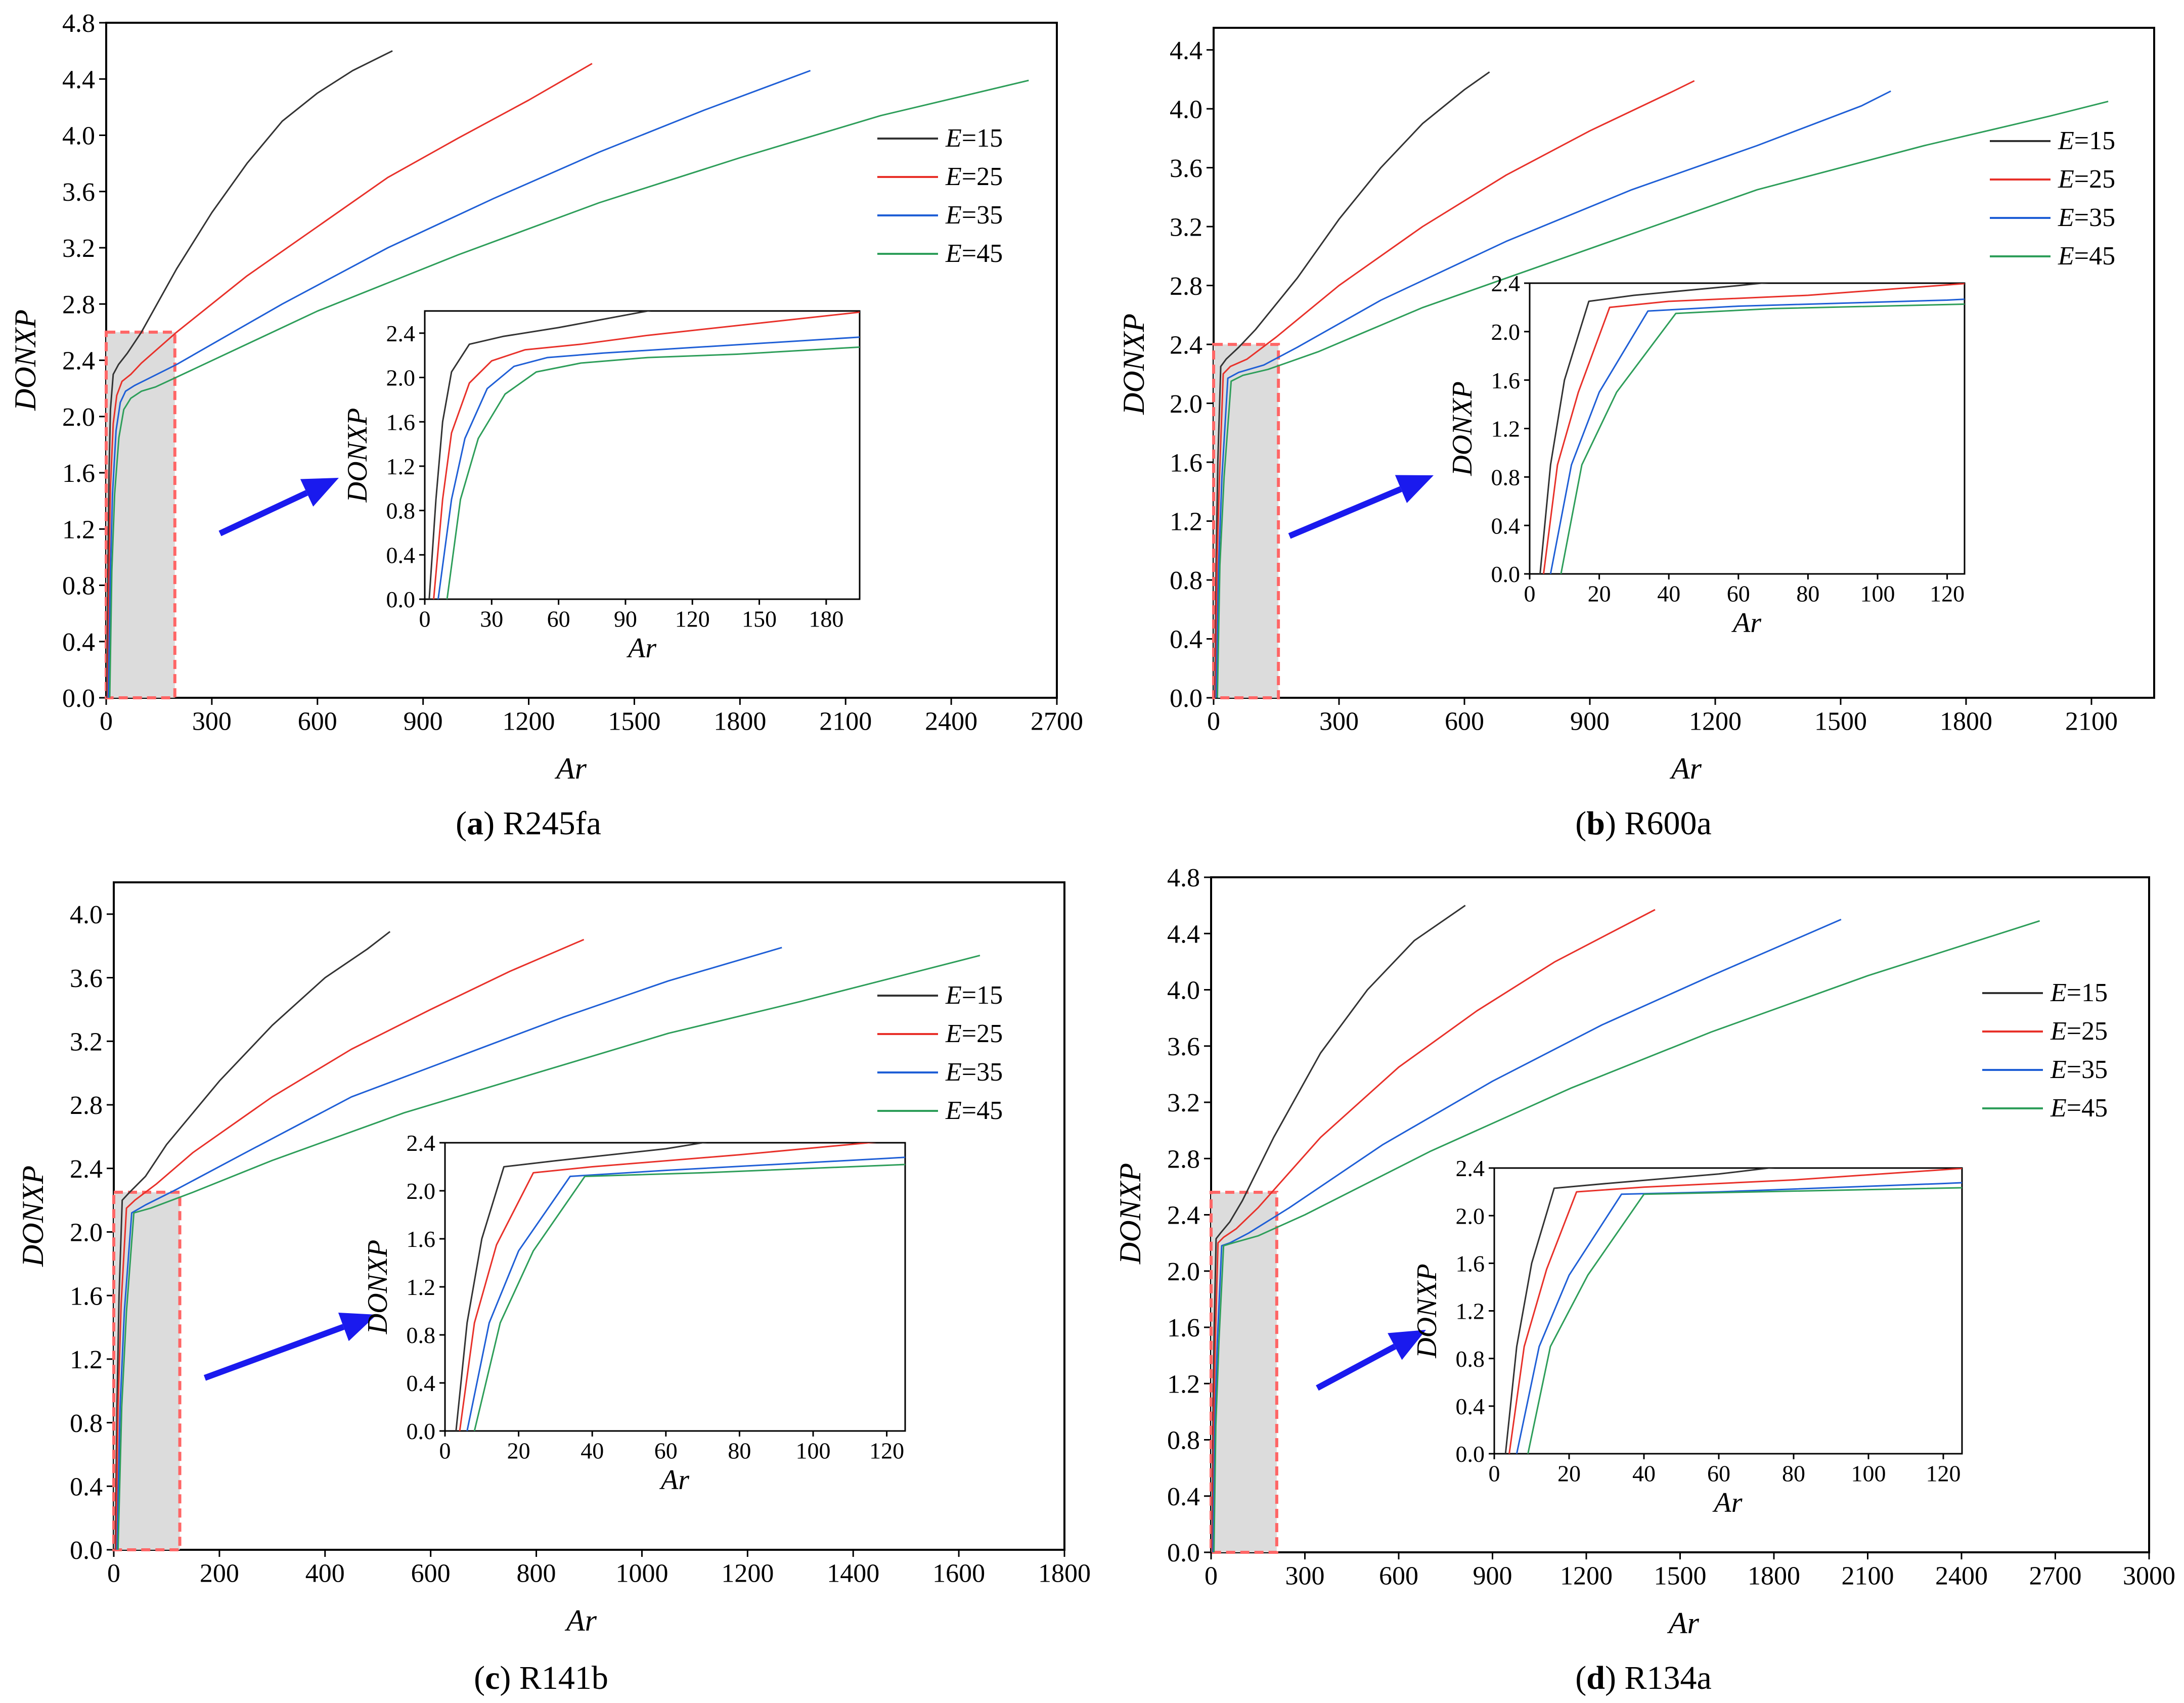  Describe the element at coordinates (475, 823) in the screenshot. I see `caption-letter: a` at that location.